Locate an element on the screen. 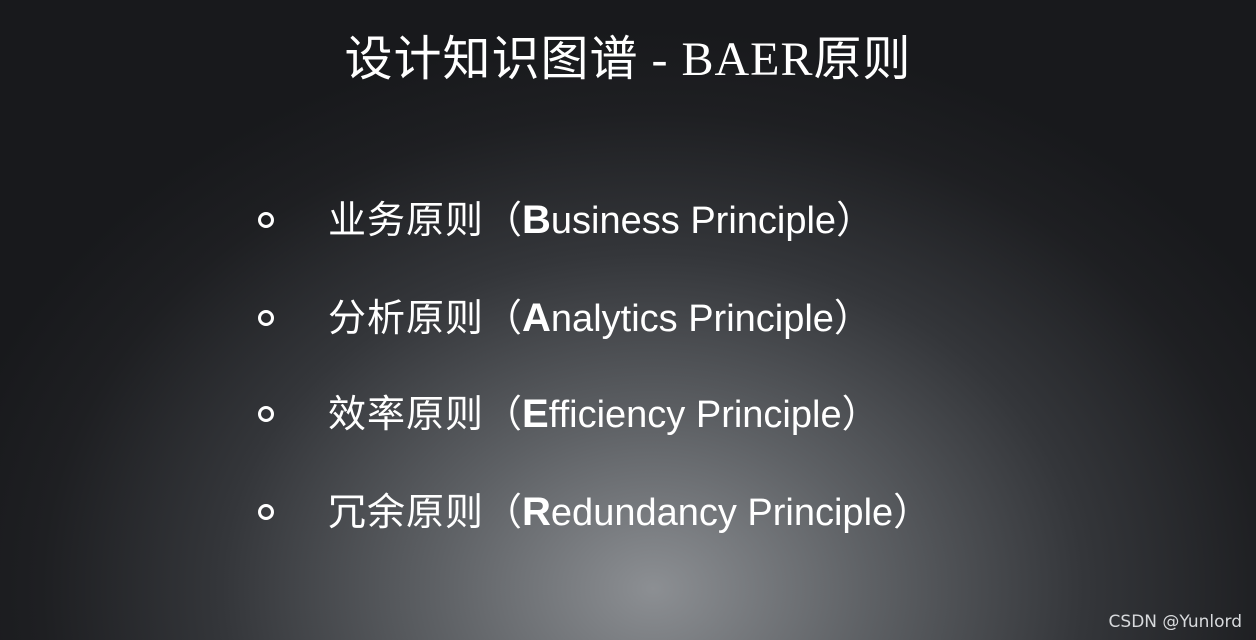 The image size is (1256, 640). list-item: 业务原则（Business Principle） is located at coordinates (566, 220).